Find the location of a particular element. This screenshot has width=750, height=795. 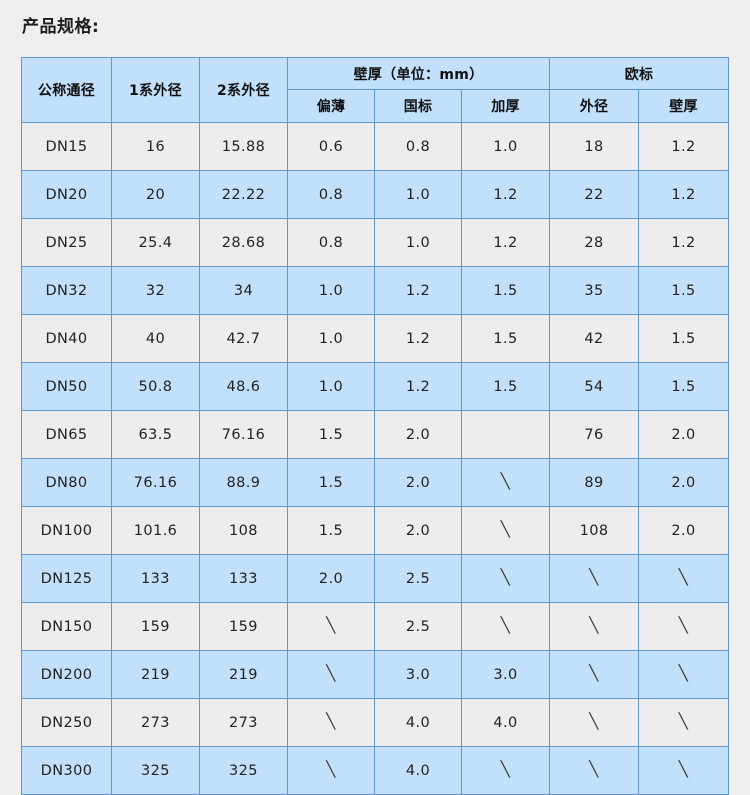

cell-nominal-diameter: DN15 is located at coordinates (66, 146).